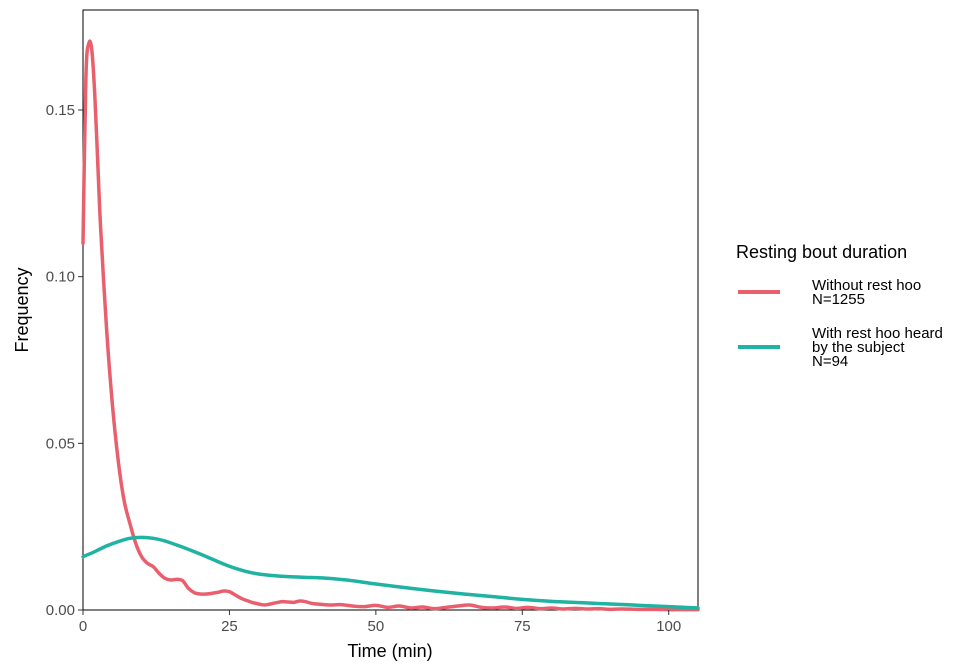 Image resolution: width=966 pixels, height=666 pixels. I want to click on x-tick-label: 25, so click(229, 626).